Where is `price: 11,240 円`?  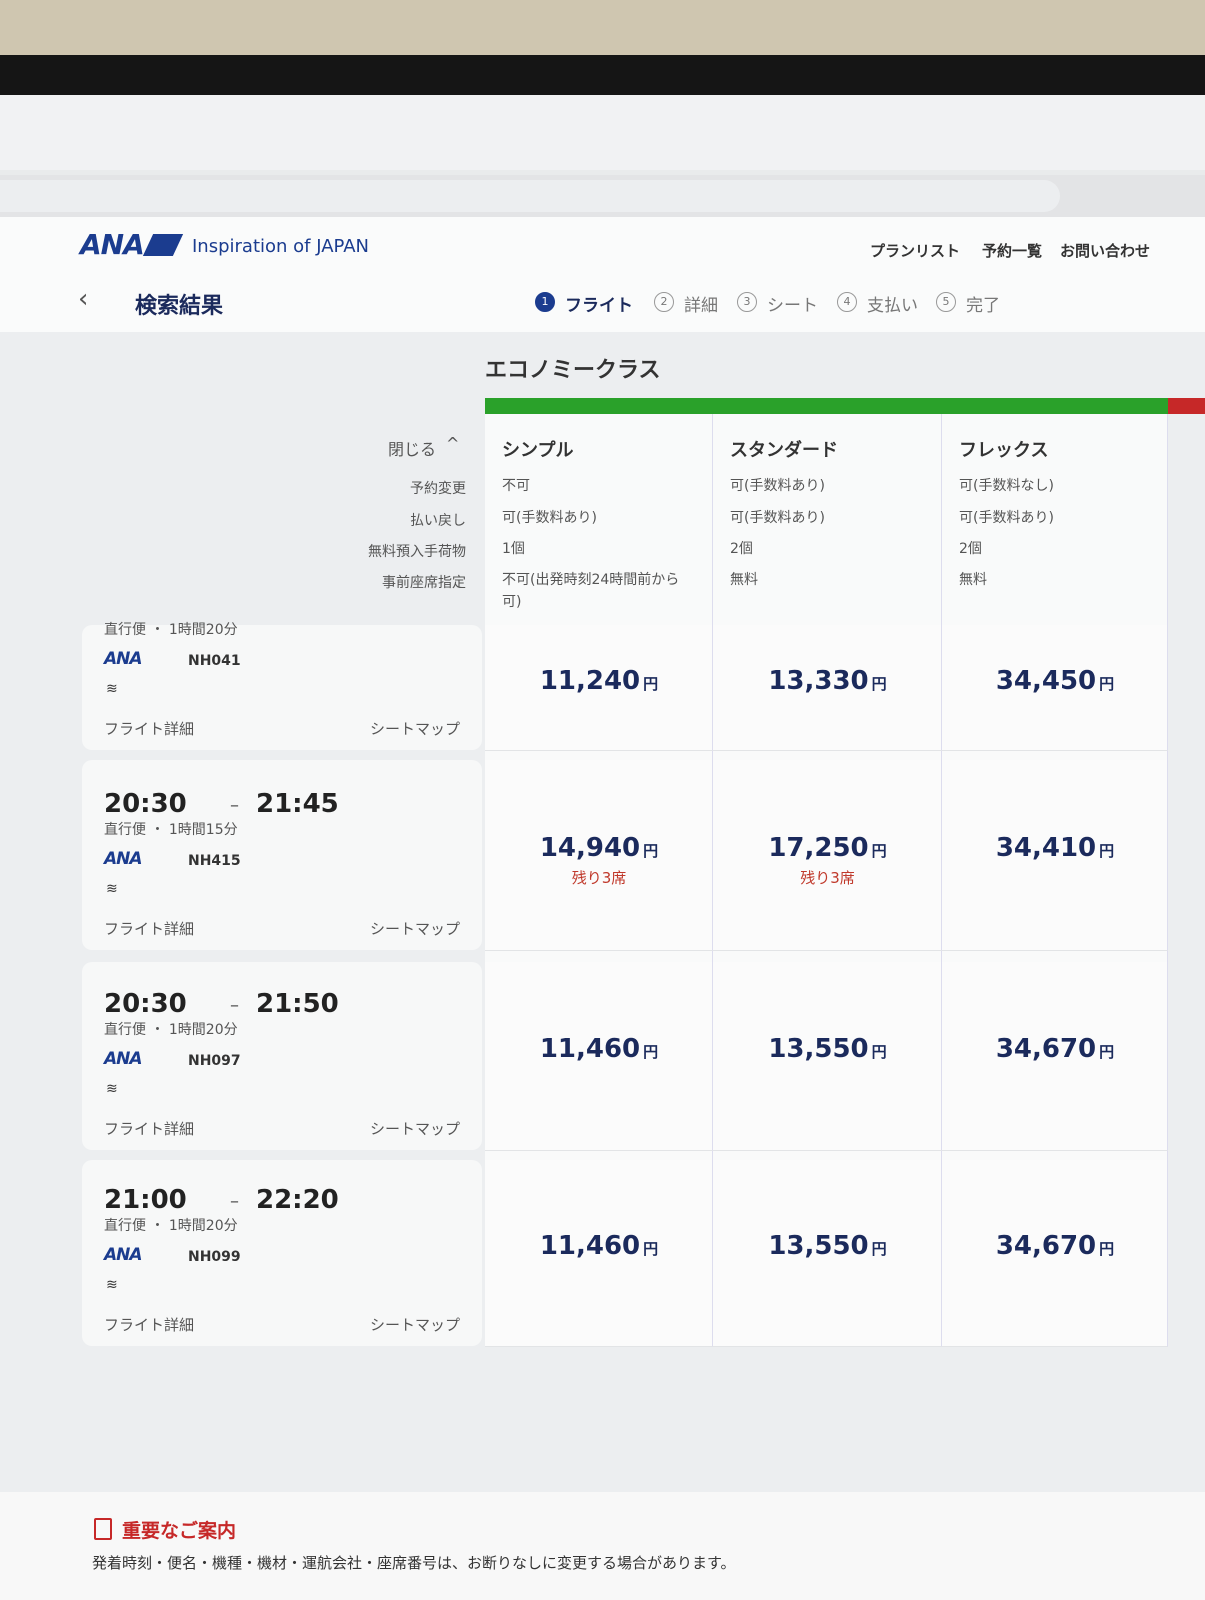
price: 11,240 円 is located at coordinates (599, 681).